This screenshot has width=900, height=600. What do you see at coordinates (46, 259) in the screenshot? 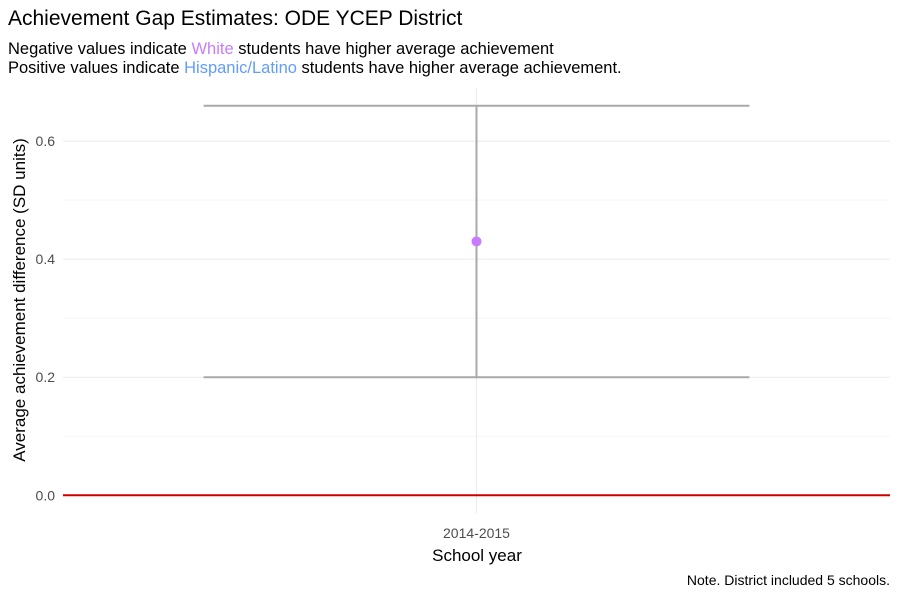
I see `y-tick-label: 0.4` at bounding box center [46, 259].